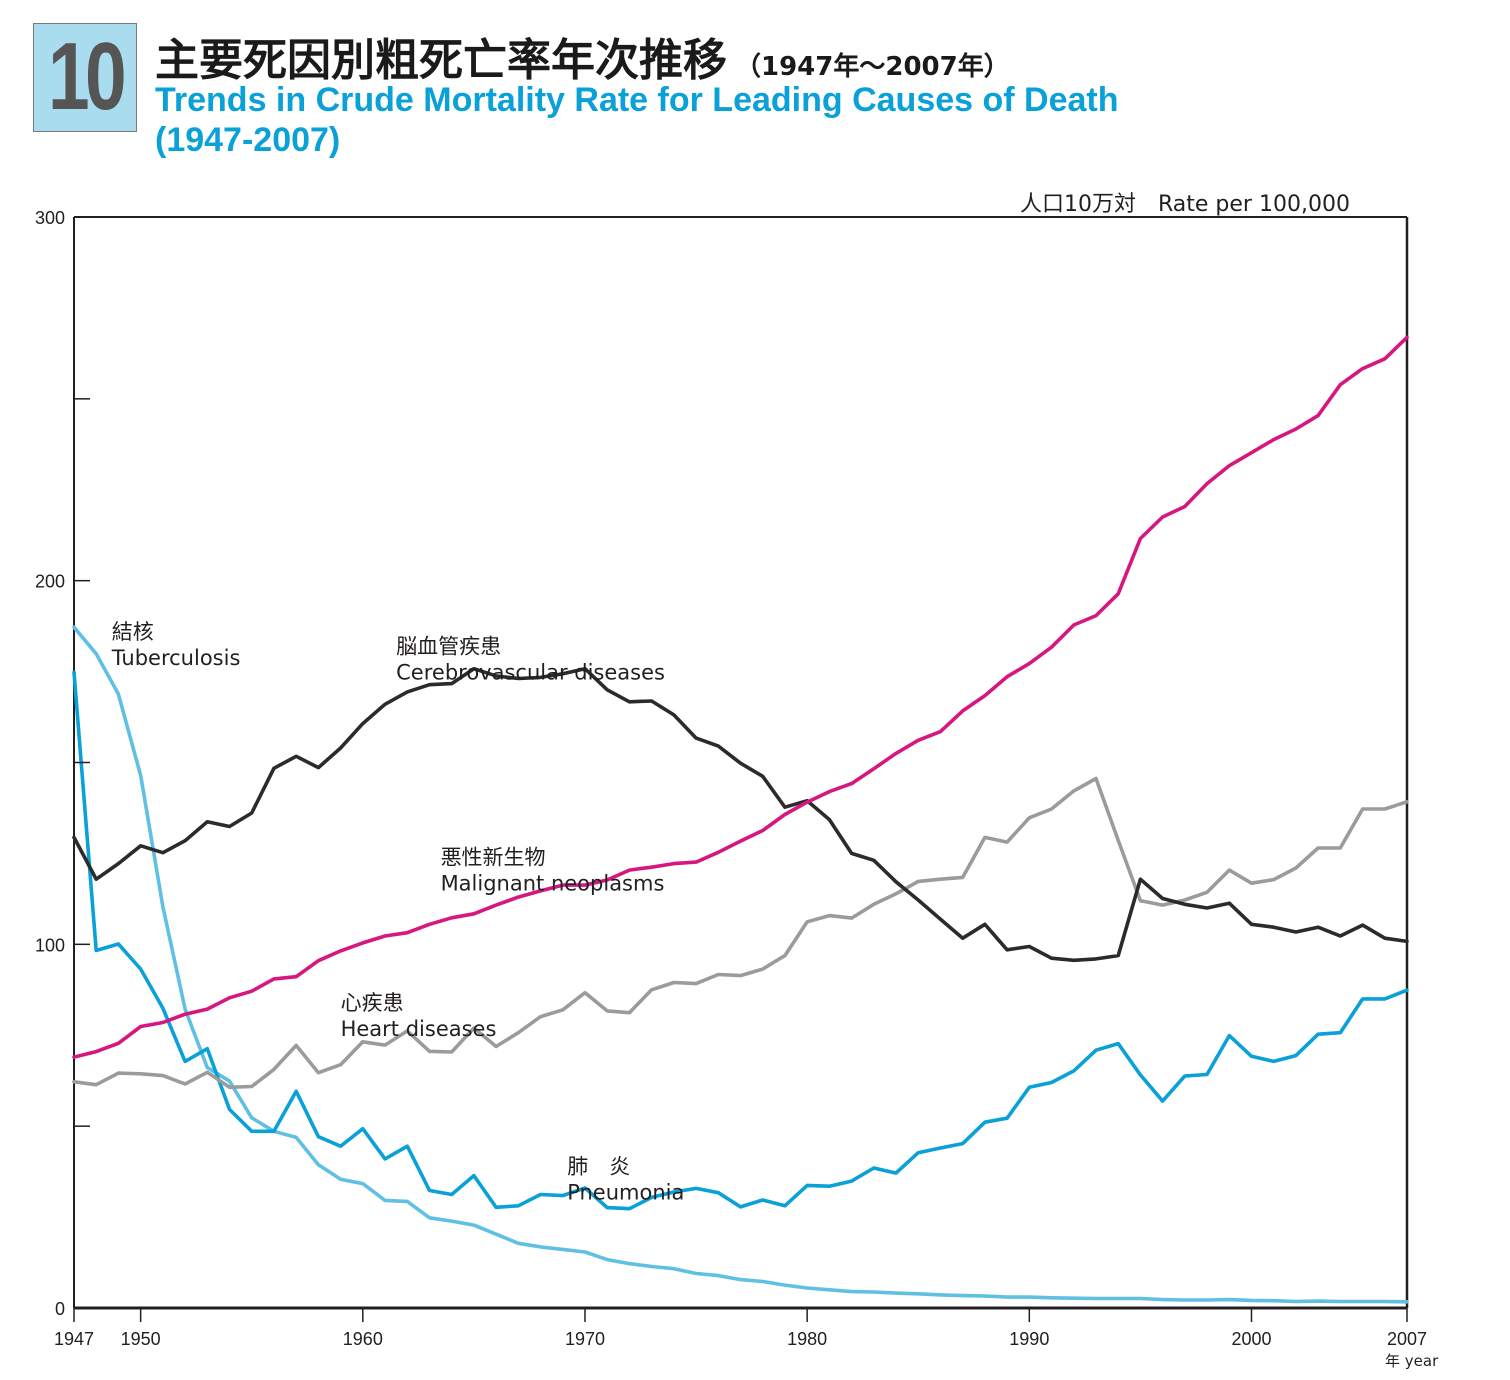 Image resolution: width=1510 pixels, height=1380 pixels. I want to click on series-label-en-pneumonia: Pneumonia, so click(625, 1192).